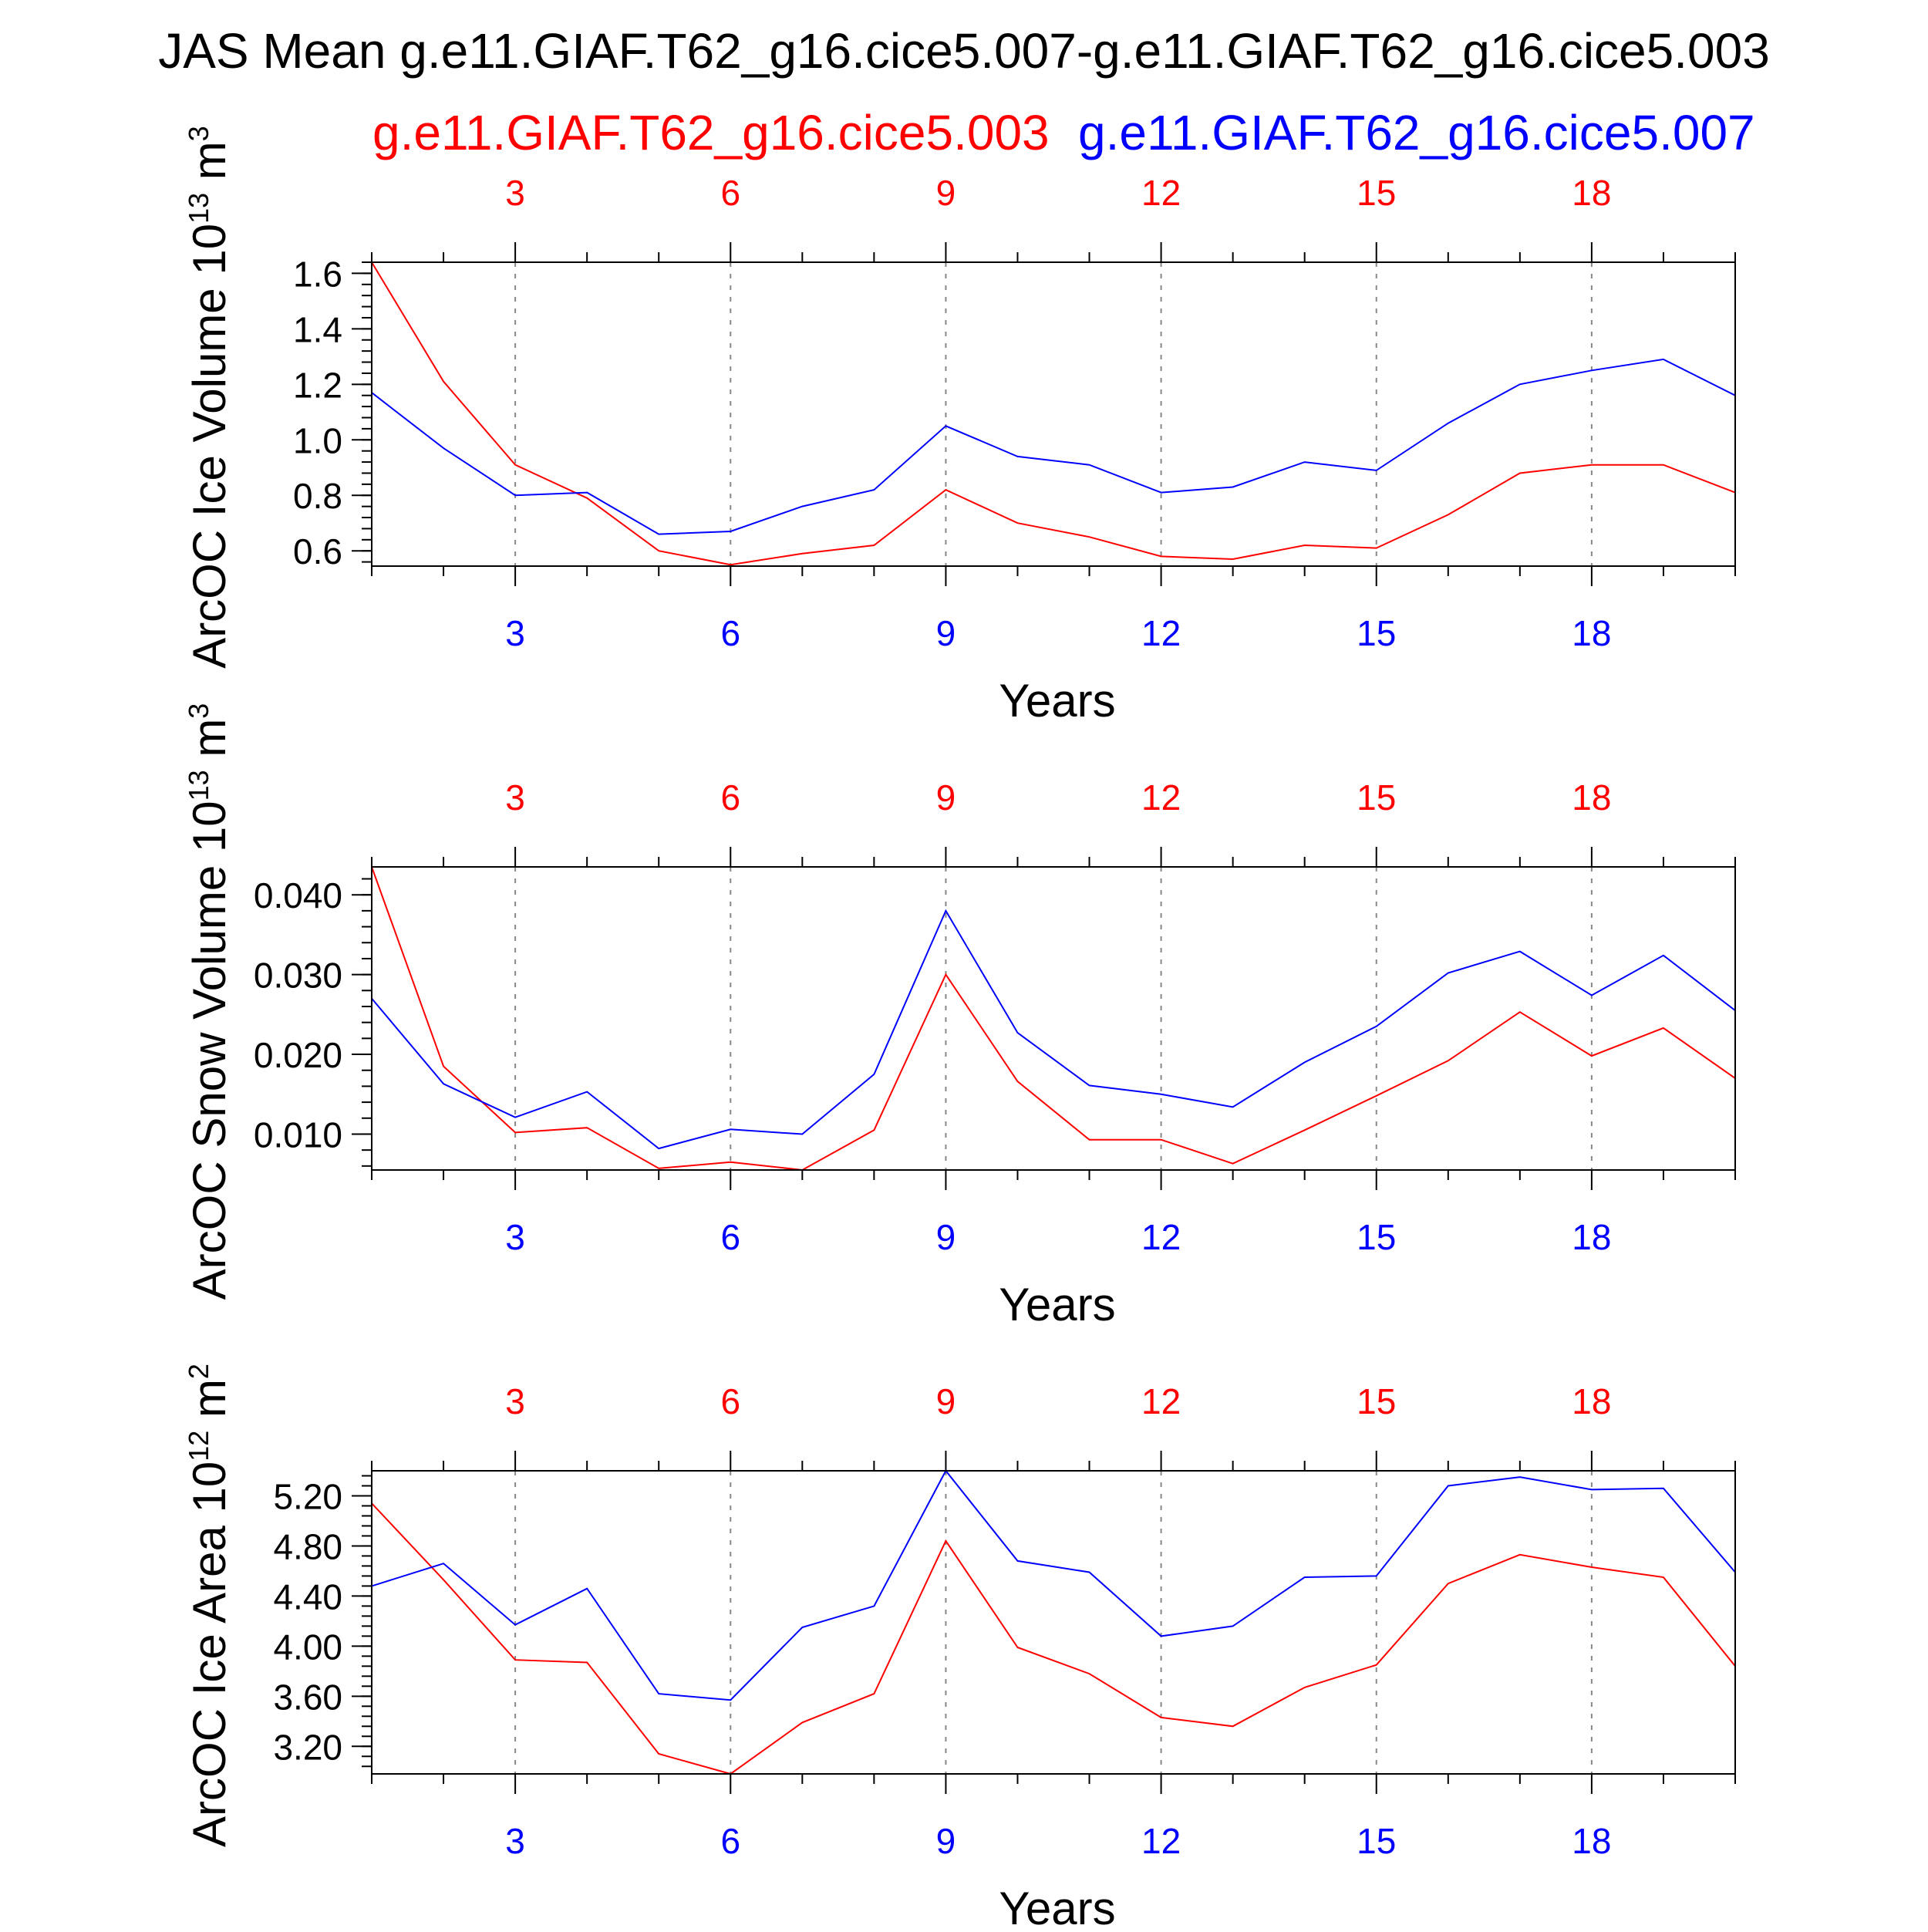 The height and width of the screenshot is (1932, 1928). Describe the element at coordinates (308, 1546) in the screenshot. I see `y-tick-label: 4.80` at that location.